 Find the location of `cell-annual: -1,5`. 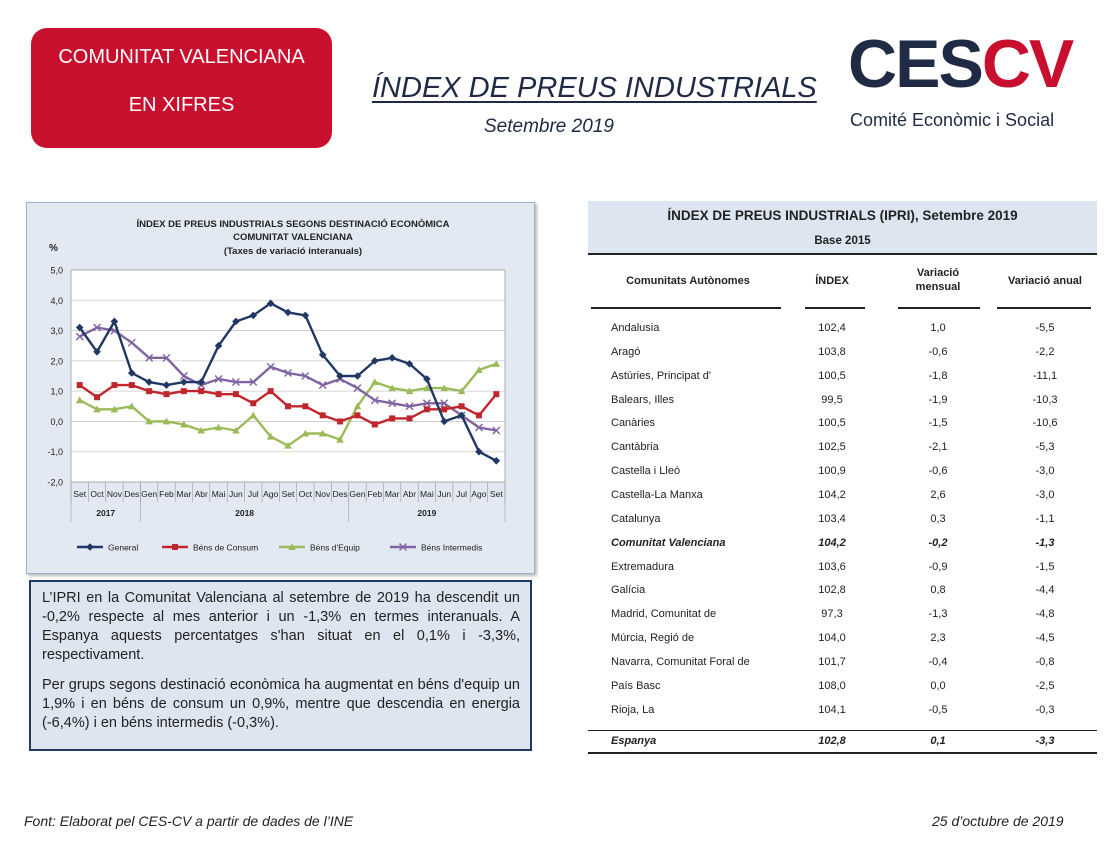

cell-annual: -1,5 is located at coordinates (1045, 566).